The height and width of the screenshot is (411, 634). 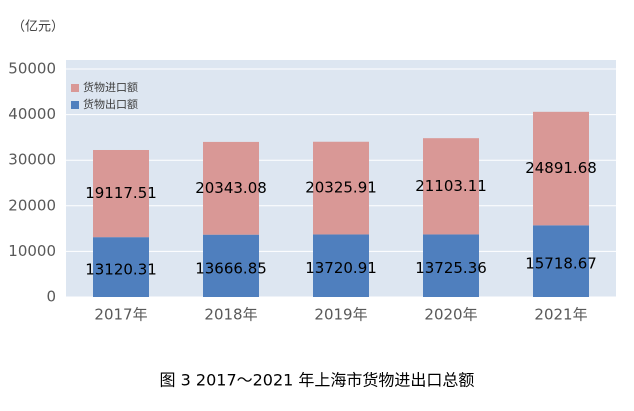 I want to click on x-tick-label: 2021年, so click(x=560, y=315).